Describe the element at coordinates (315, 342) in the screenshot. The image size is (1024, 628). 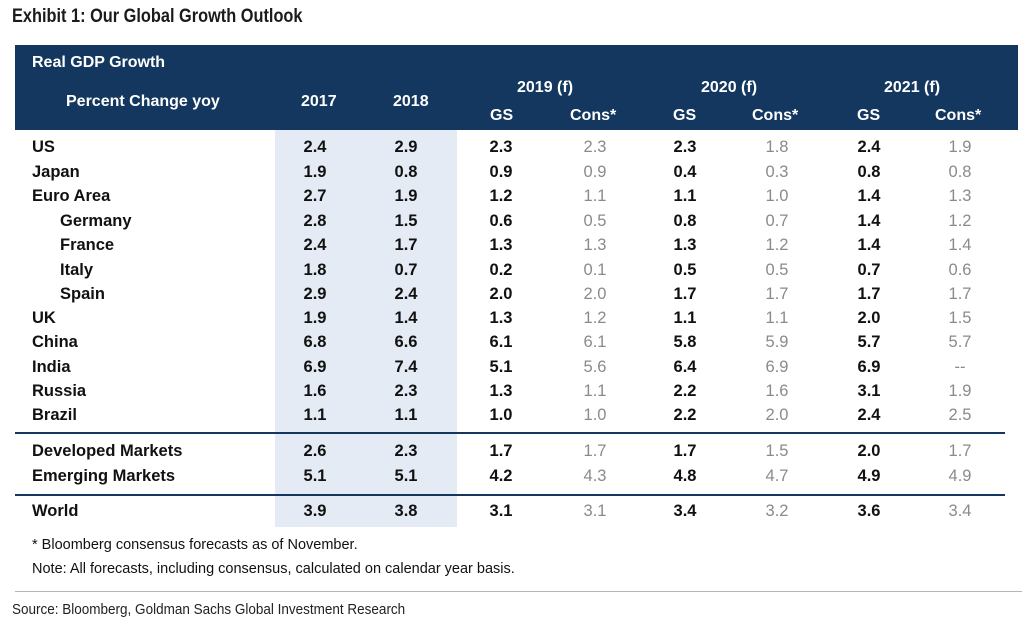
I see `value-2017-cell: 6.8` at that location.